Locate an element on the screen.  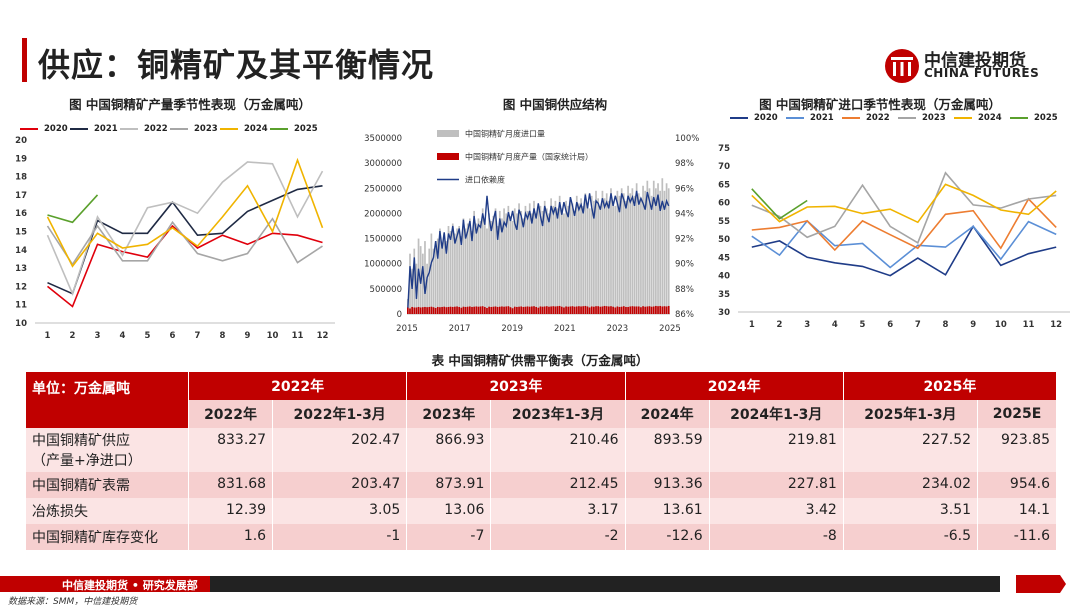
table-column-header: 2025年1-3月 is located at coordinates (910, 414).